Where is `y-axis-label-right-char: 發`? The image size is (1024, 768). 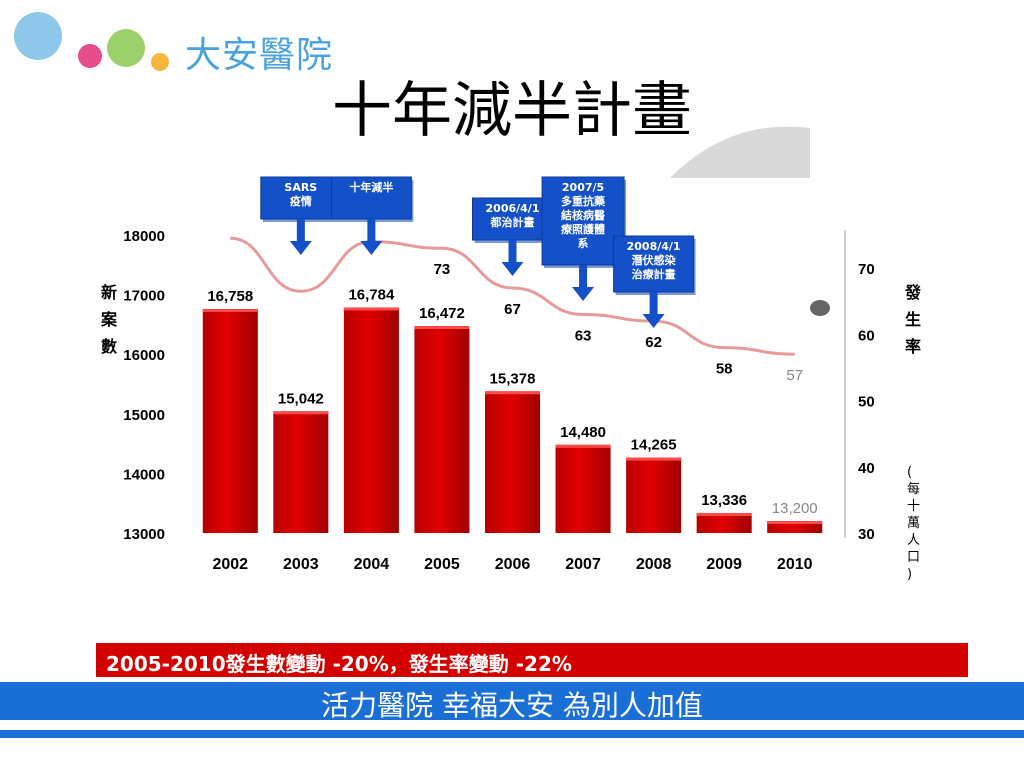
y-axis-label-right-char: 發 is located at coordinates (913, 292).